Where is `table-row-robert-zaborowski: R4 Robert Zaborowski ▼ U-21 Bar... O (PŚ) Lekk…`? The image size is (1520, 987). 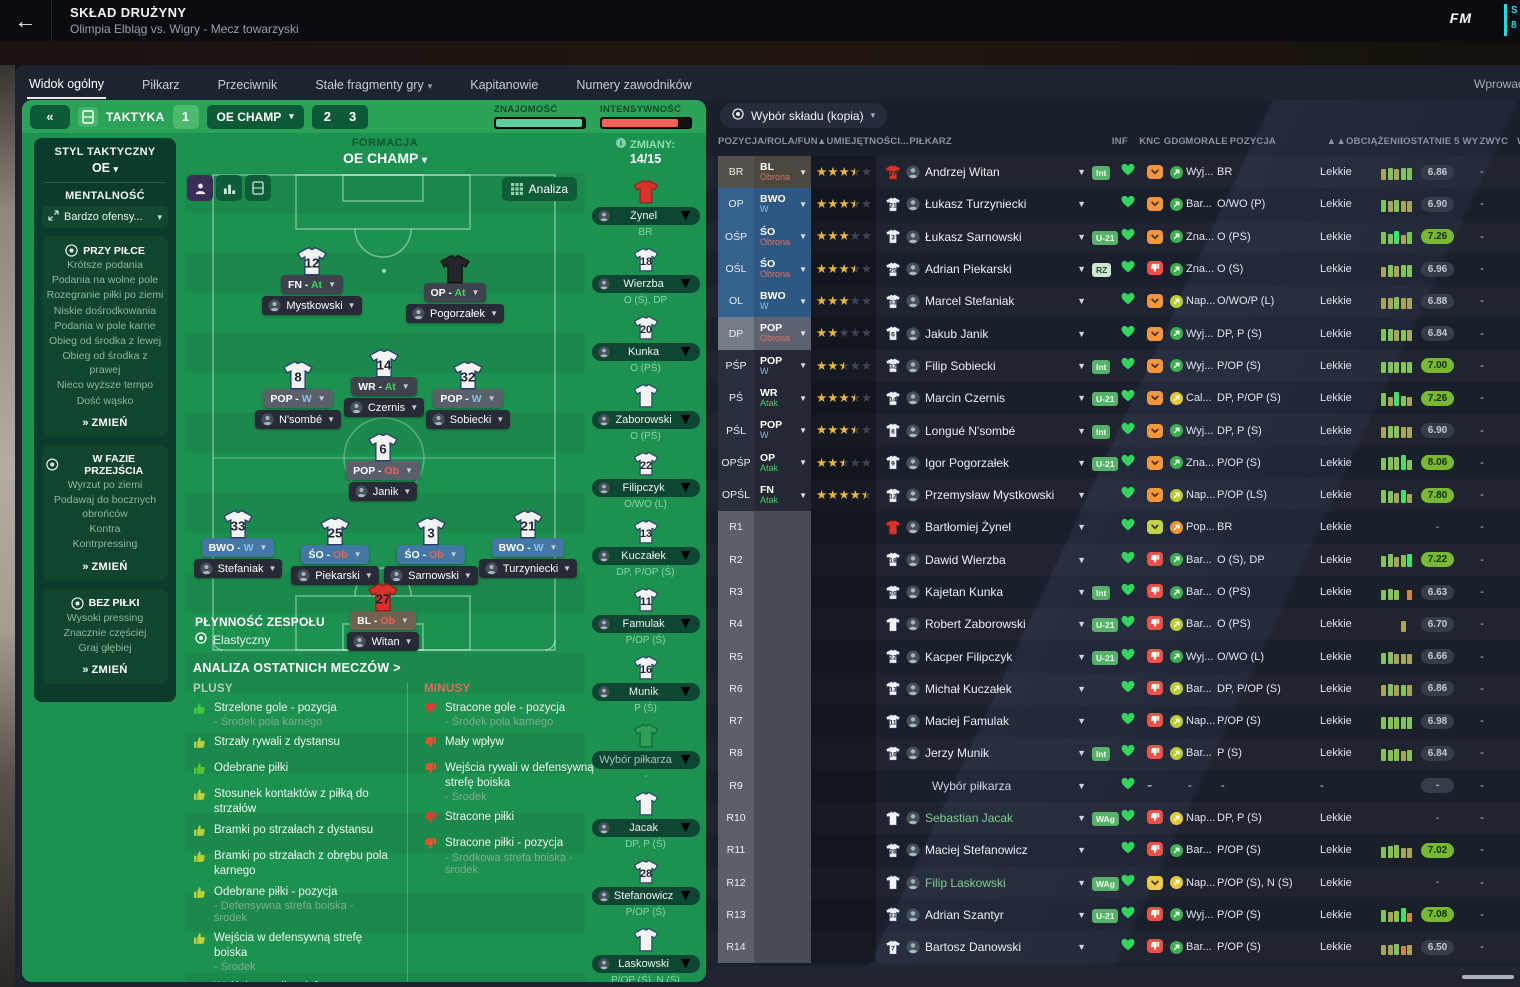 table-row-robert-zaborowski: R4 Robert Zaborowski ▼ U-21 Bar... O (PŚ) Lekk… is located at coordinates (1113, 624).